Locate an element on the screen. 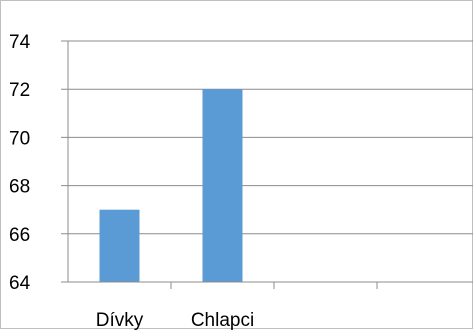 This screenshot has width=473, height=330. y-tick-label: 74 is located at coordinates (20, 42).